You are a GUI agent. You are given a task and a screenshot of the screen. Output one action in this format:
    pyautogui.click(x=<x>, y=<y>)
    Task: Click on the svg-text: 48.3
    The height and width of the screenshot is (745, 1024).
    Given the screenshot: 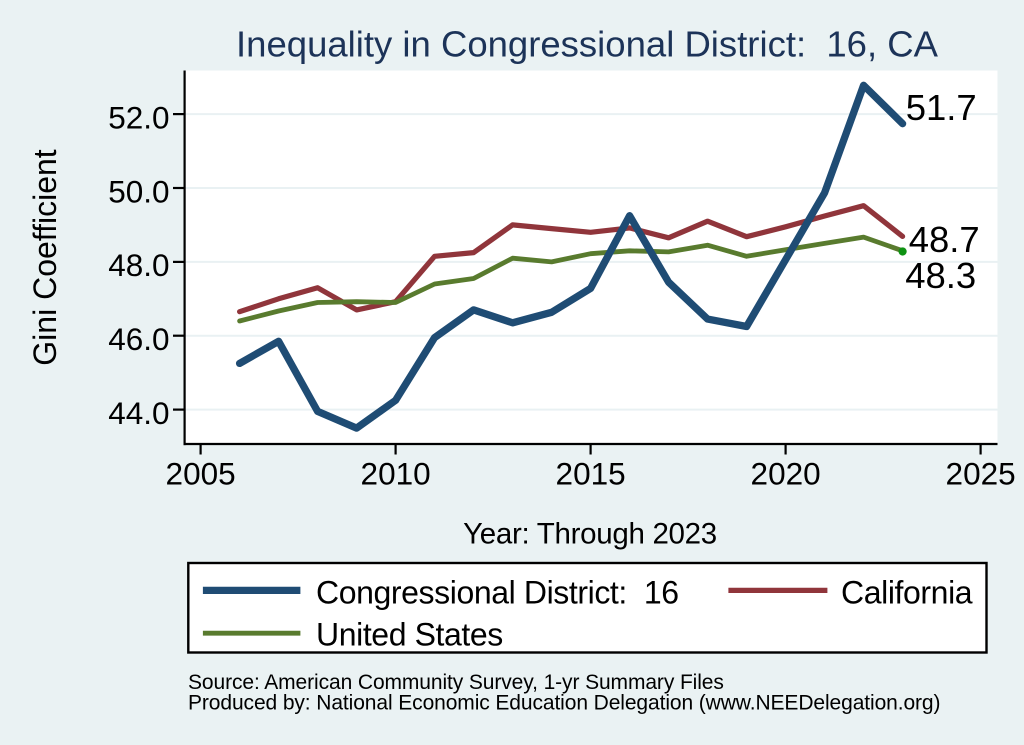 What is the action you would take?
    pyautogui.click(x=940, y=275)
    